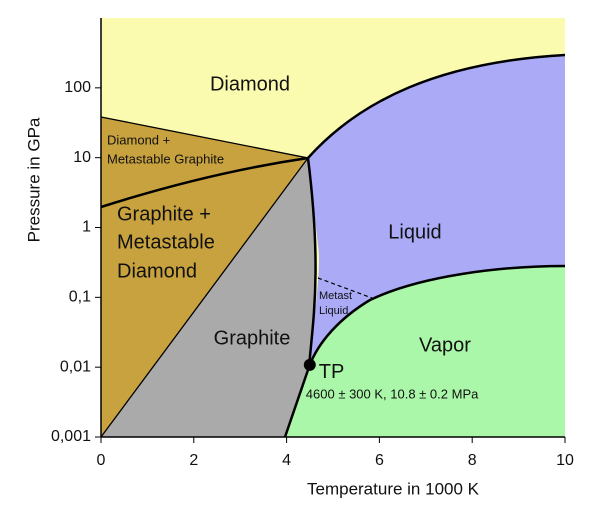 This screenshot has height=512, width=599. I want to click on x-tick-label: 6, so click(379, 460).